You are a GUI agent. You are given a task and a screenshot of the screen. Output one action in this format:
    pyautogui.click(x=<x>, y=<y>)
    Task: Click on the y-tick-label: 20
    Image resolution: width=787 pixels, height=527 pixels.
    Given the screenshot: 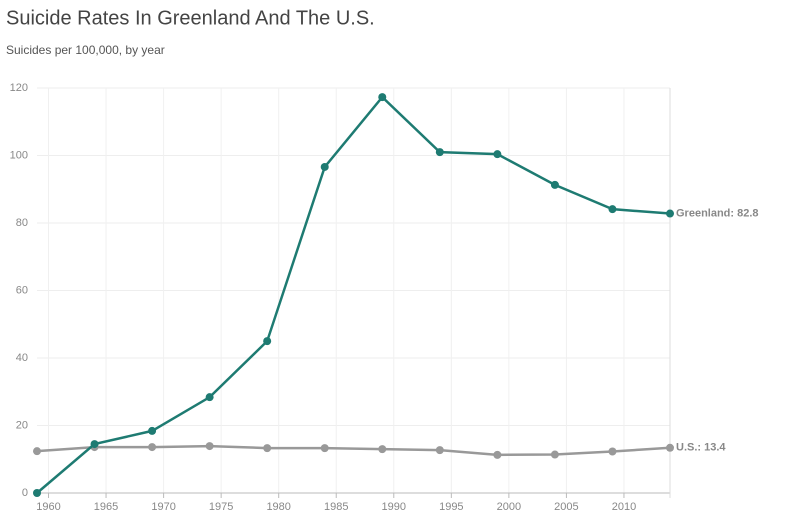 What is the action you would take?
    pyautogui.click(x=22, y=425)
    